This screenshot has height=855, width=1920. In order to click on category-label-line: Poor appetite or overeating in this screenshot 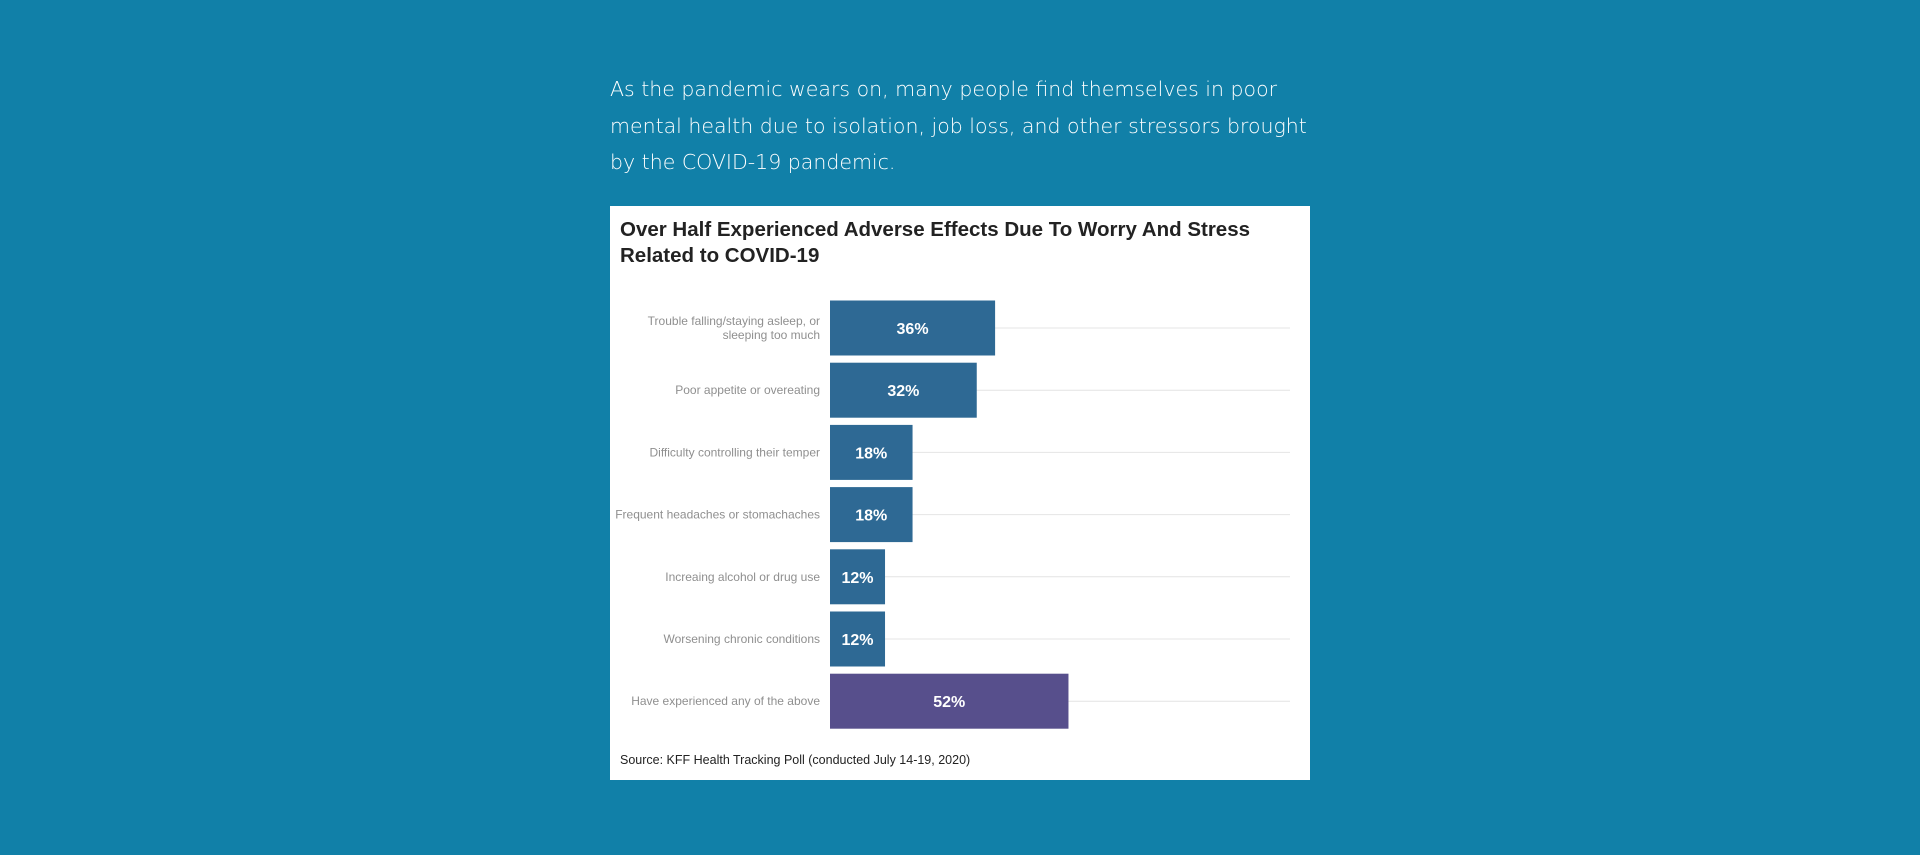, I will do `click(747, 390)`.